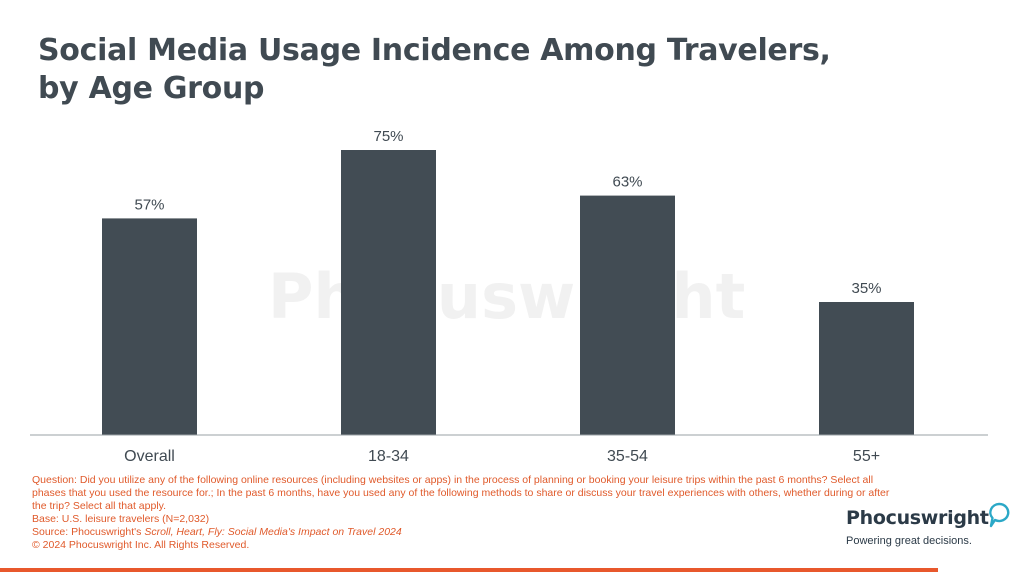 This screenshot has height=575, width=1024. I want to click on logo-name: Phocuswright, so click(917, 518).